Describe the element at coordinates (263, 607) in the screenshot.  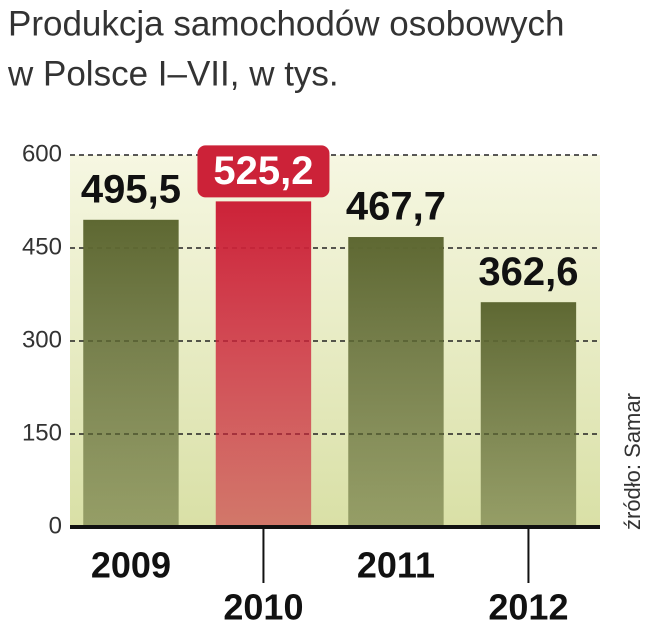
I see `x-tick-label: 2010` at that location.